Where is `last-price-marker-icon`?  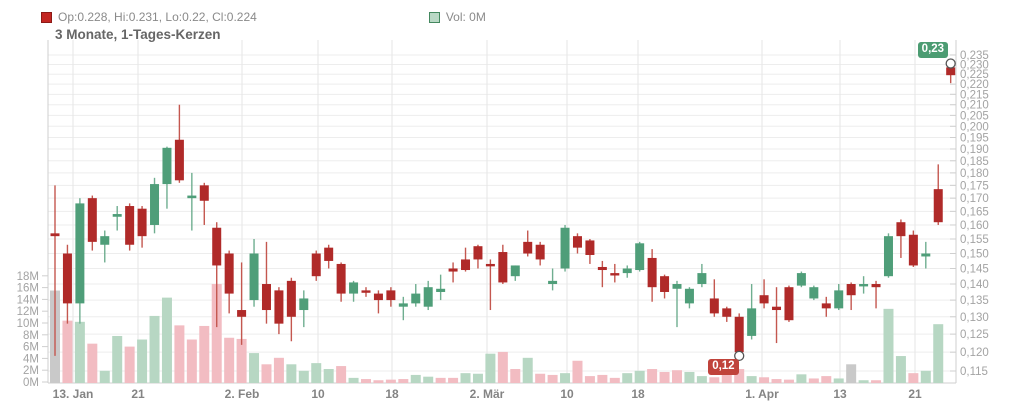 last-price-marker-icon is located at coordinates (950, 63).